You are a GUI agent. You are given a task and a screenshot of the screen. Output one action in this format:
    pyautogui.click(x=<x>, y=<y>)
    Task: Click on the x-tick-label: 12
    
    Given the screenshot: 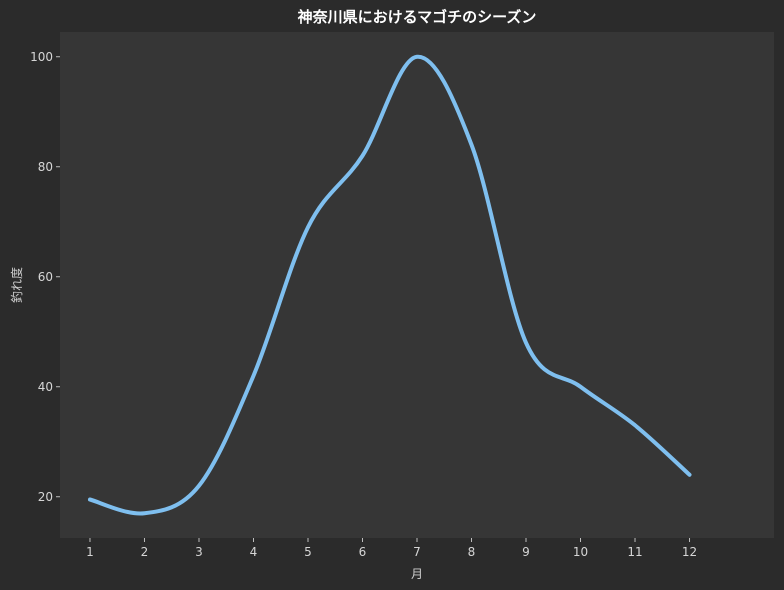 What is the action you would take?
    pyautogui.click(x=689, y=552)
    